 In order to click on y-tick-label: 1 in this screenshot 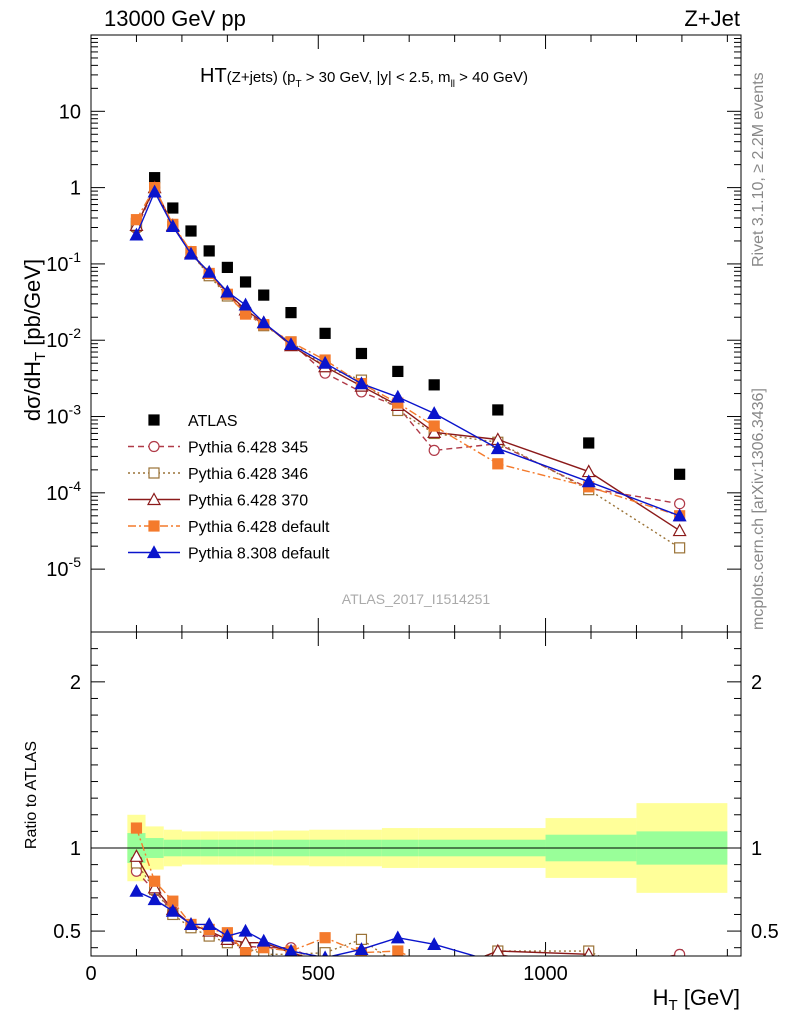, I will do `click(75, 189)`.